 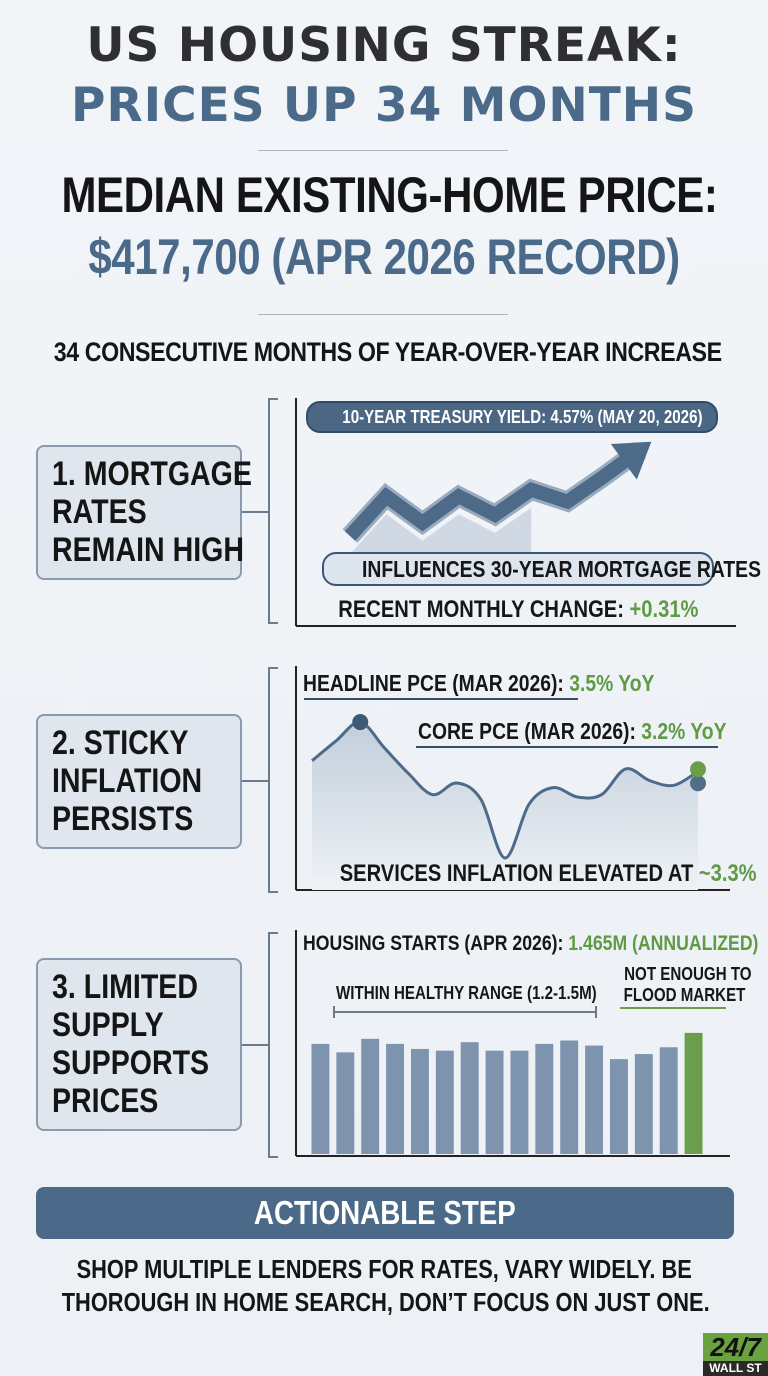 I want to click on services-inflation-value: ~3.3%, so click(x=727, y=873).